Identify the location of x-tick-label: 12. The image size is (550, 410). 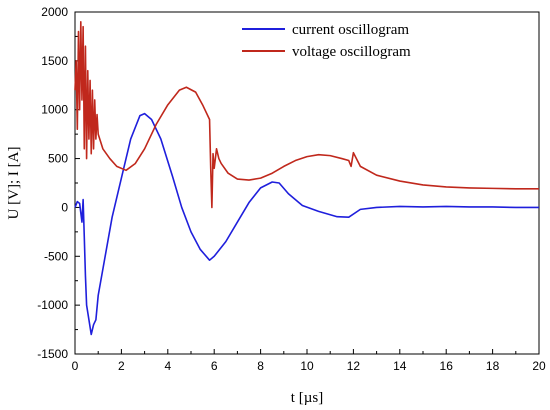
(354, 366).